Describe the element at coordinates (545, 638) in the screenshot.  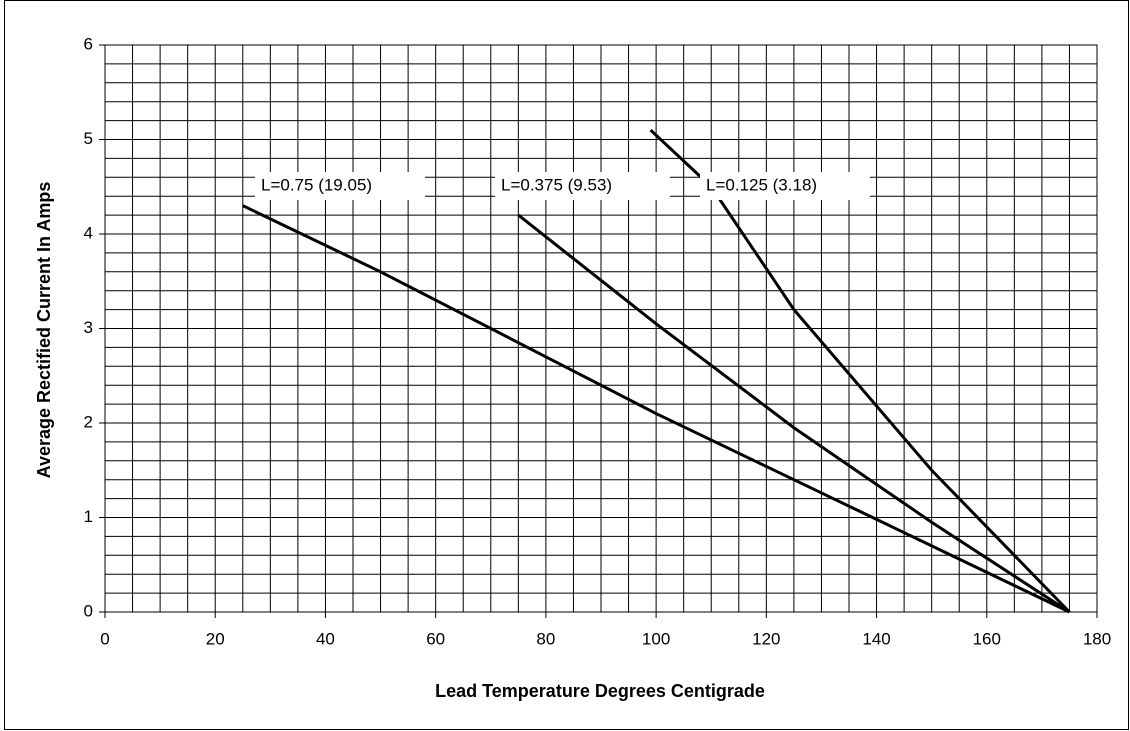
I see `x-tick-label: 80` at that location.